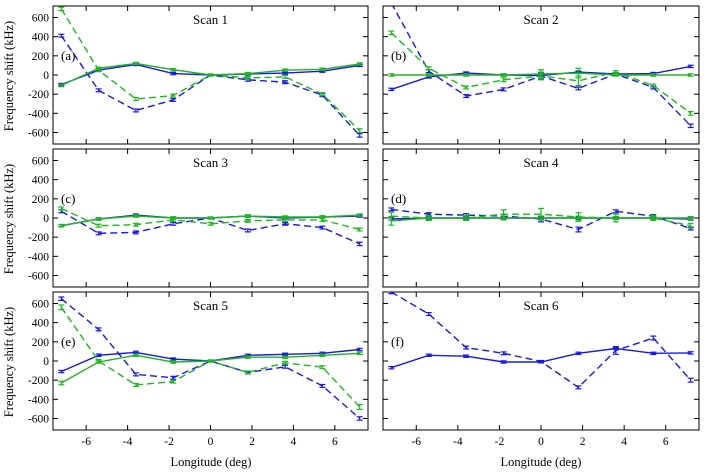 The height and width of the screenshot is (472, 709). Describe the element at coordinates (416, 442) in the screenshot. I see `x-tick-label: -6` at that location.